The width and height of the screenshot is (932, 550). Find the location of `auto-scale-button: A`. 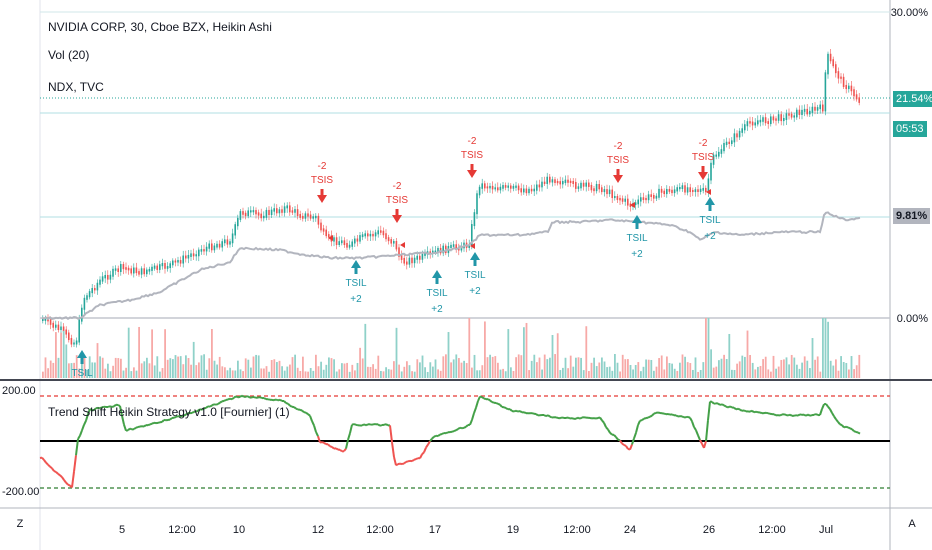

auto-scale-button: A is located at coordinates (912, 524).